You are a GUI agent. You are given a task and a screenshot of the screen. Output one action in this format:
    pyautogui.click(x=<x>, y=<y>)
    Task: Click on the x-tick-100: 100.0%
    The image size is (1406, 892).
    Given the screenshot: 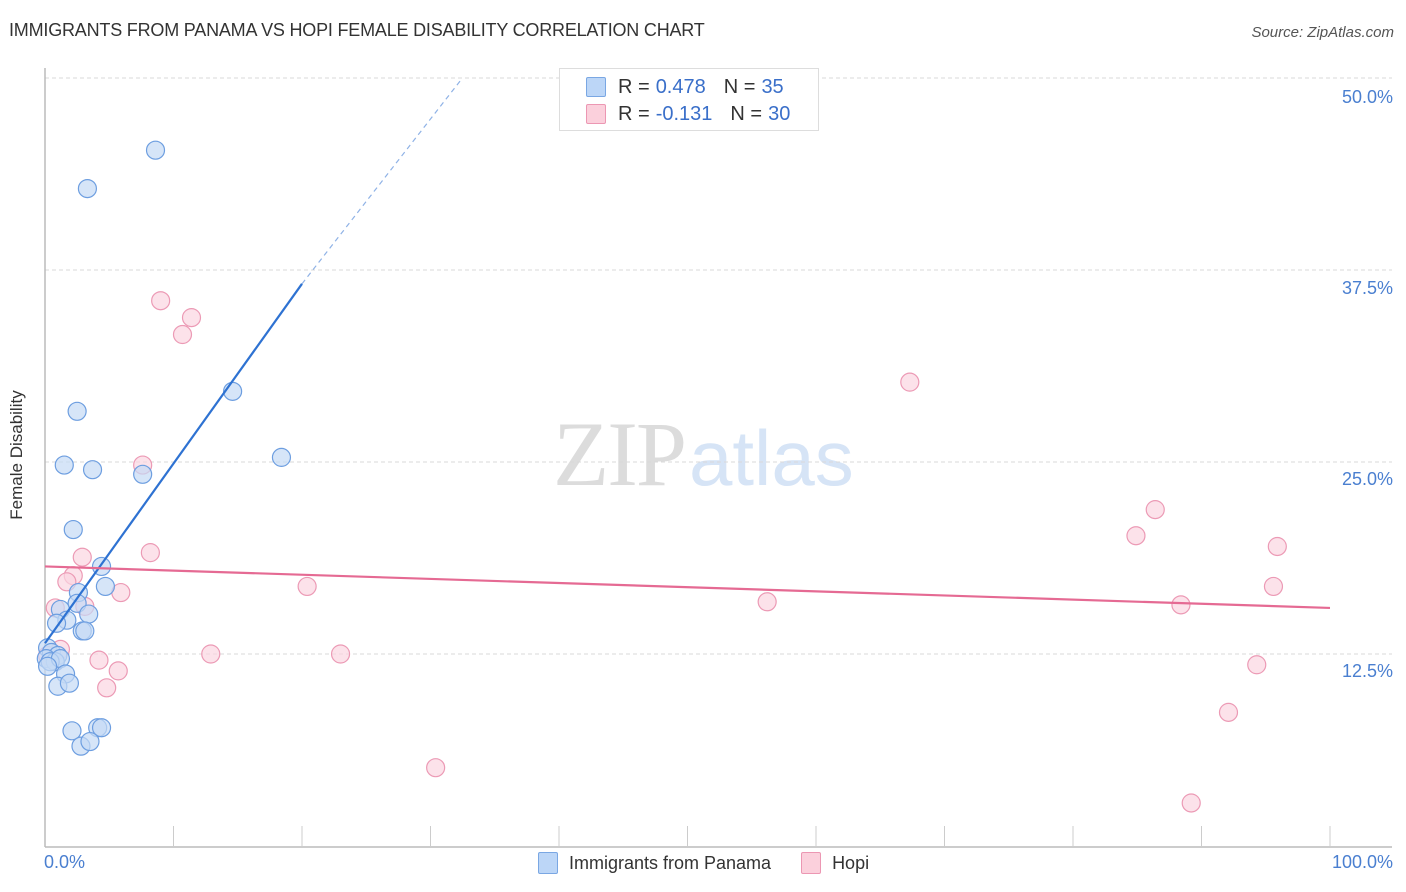 What is the action you would take?
    pyautogui.click(x=1362, y=862)
    